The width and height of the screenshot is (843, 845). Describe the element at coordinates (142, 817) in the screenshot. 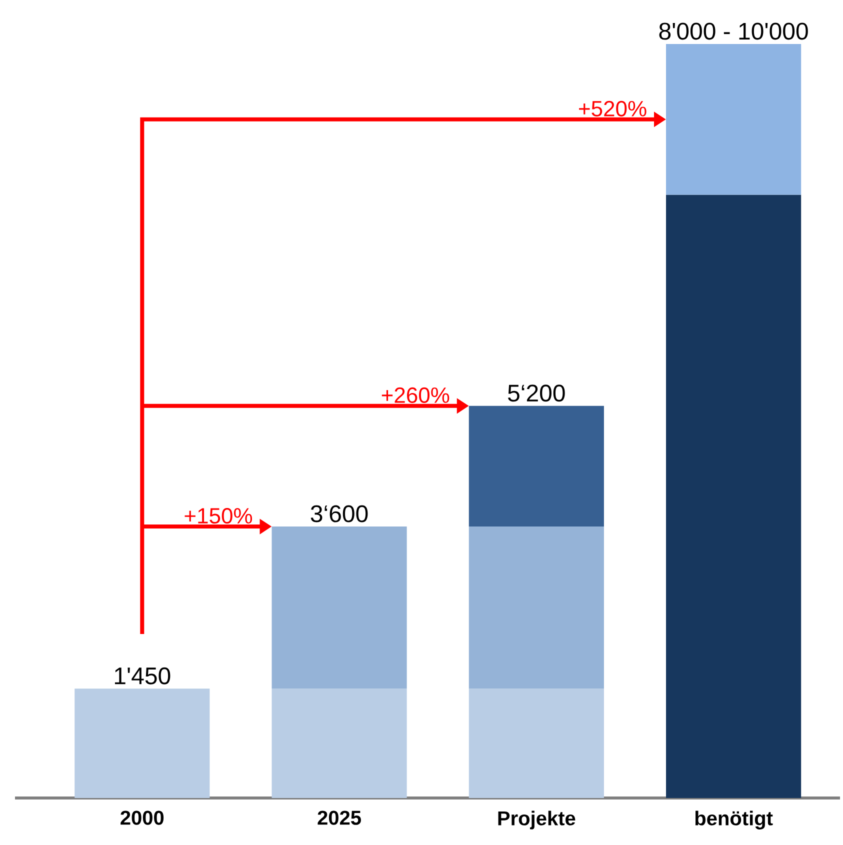

I see `x-tick-label: 2000` at that location.